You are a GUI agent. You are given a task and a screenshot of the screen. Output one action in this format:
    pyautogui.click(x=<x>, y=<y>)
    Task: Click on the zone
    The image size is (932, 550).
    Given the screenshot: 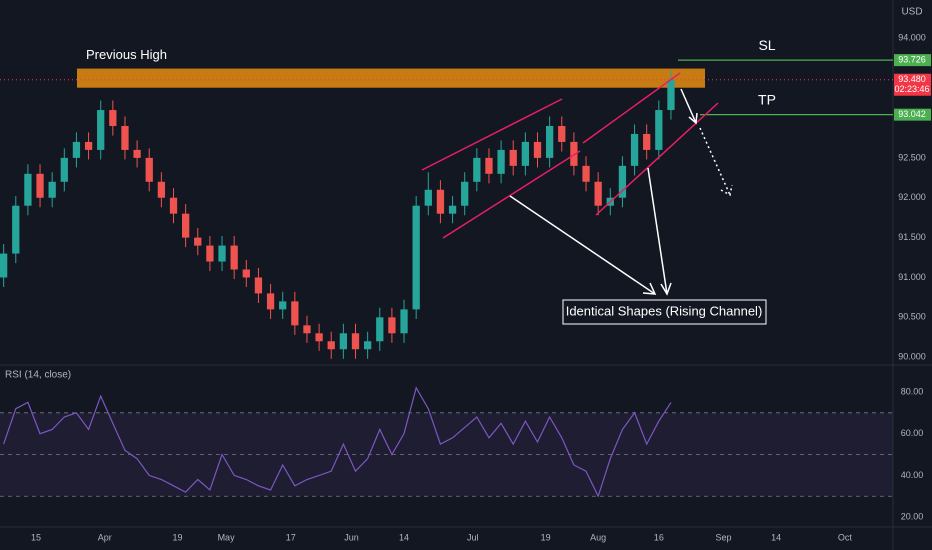 What is the action you would take?
    pyautogui.click(x=391, y=78)
    